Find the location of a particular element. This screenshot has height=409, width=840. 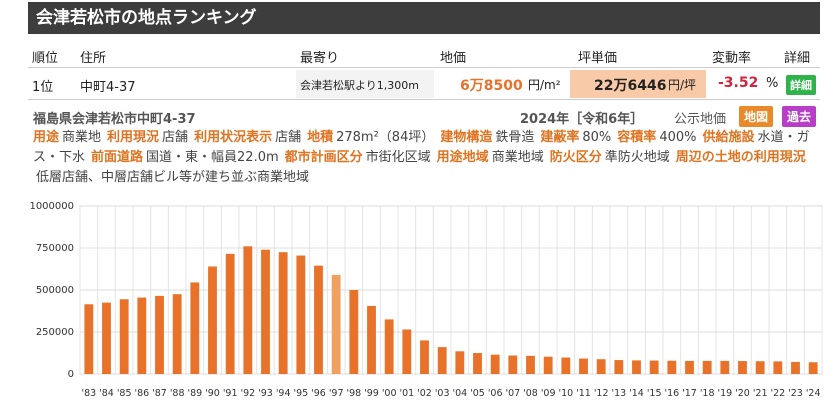

bar-'83 is located at coordinates (89, 339).